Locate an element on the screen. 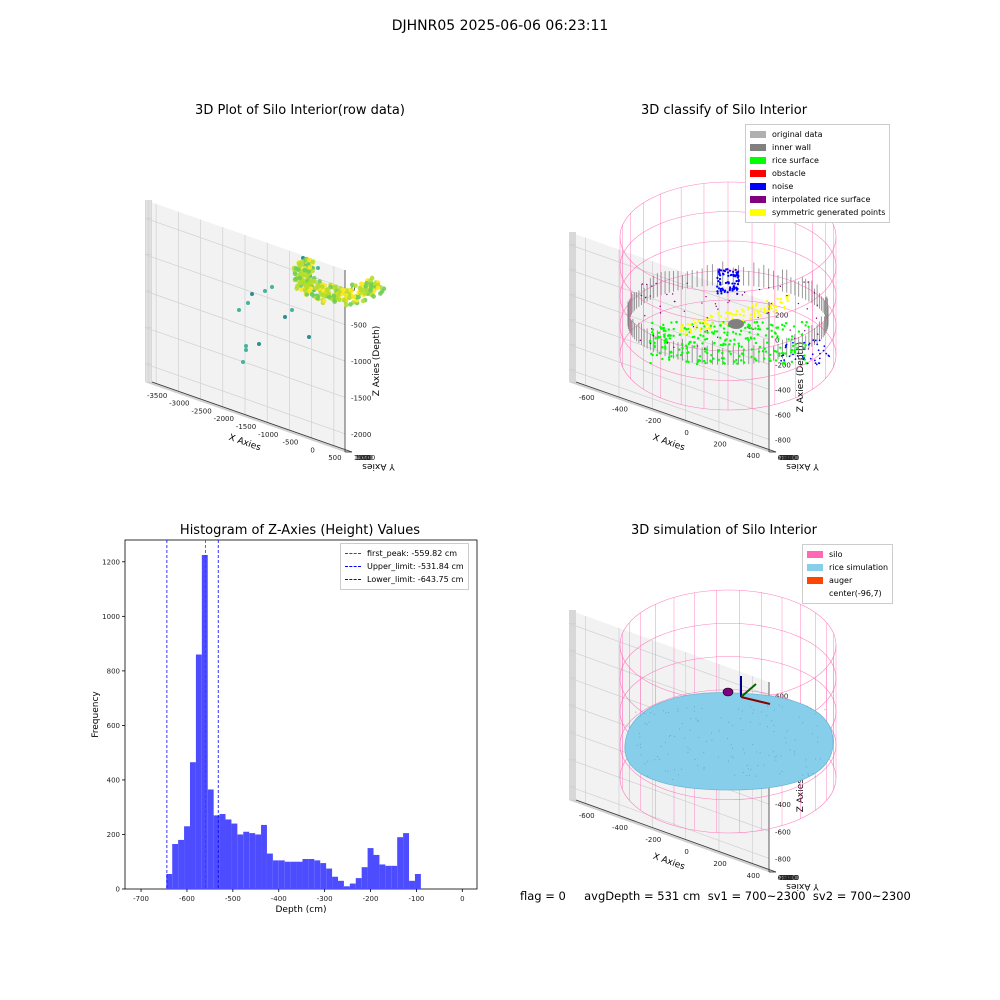 This screenshot has height=1000, width=1000. y-tick-label: 200 is located at coordinates (113, 835).